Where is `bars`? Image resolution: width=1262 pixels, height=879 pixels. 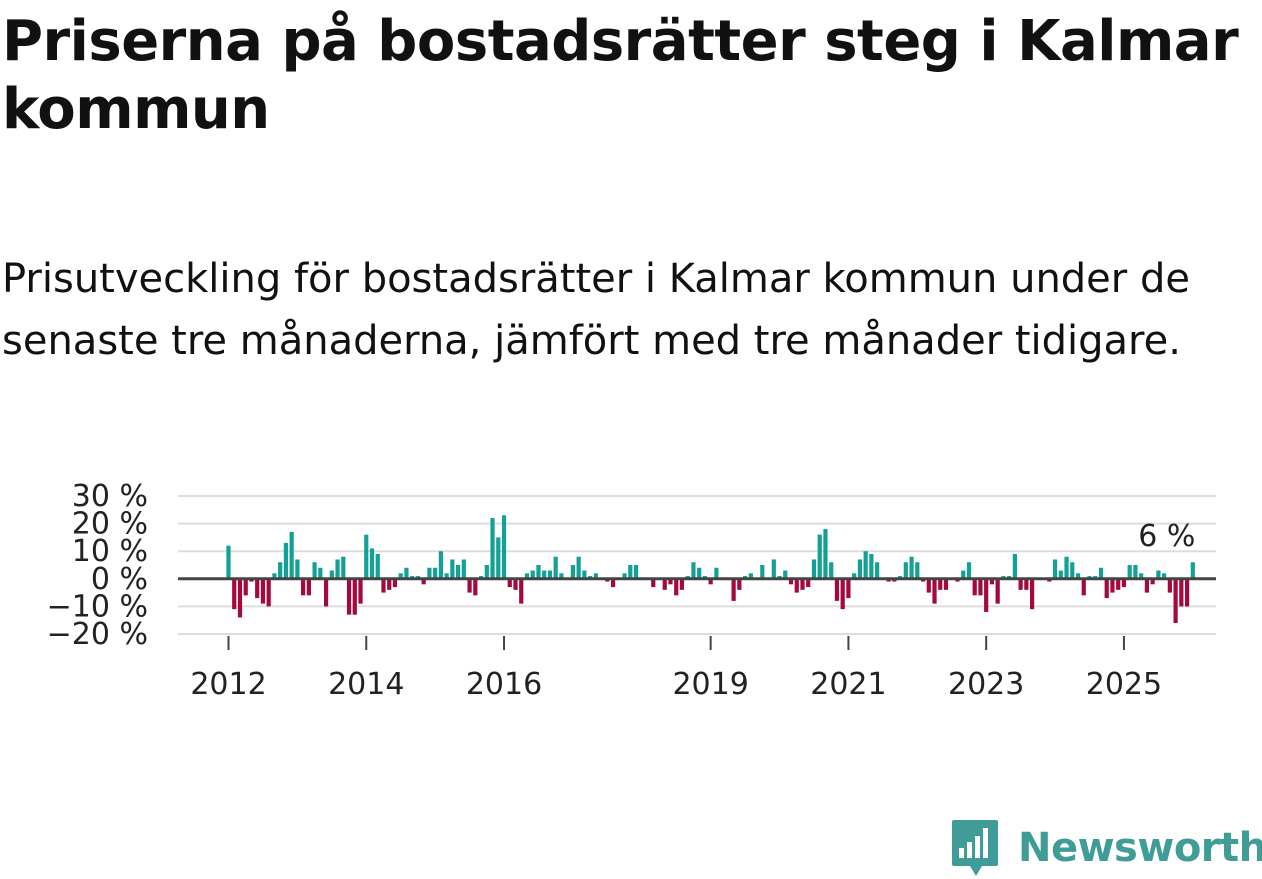
bars is located at coordinates (710, 569).